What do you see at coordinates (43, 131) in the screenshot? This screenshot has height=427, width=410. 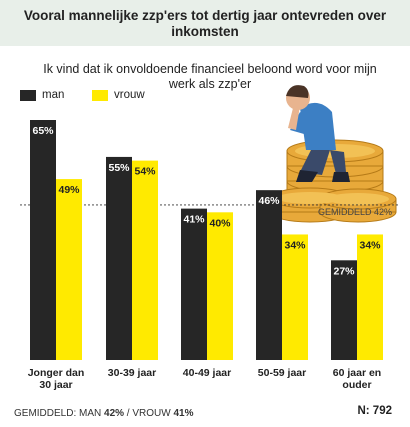 I see `data-label-man-1: 65%` at bounding box center [43, 131].